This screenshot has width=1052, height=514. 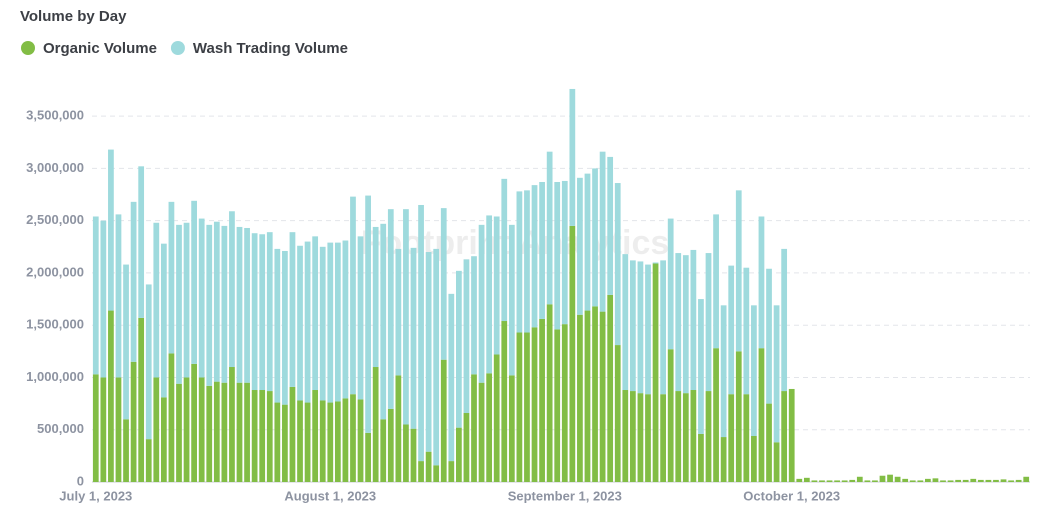 I want to click on legend-label: Organic Volume, so click(x=100, y=48).